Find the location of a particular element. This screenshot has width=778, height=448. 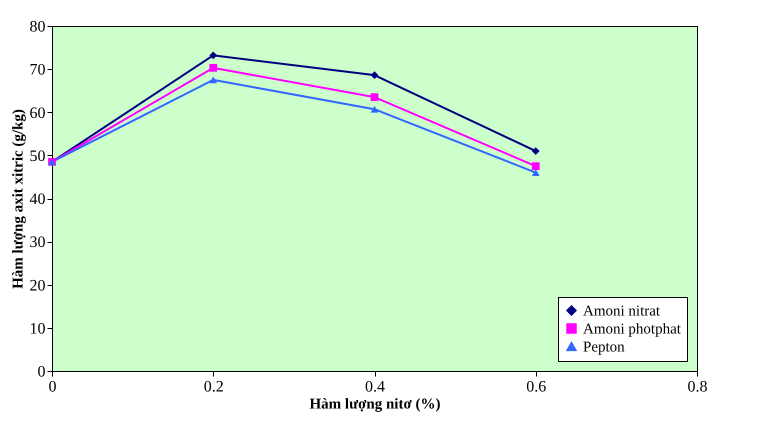

x-tick-label: 0.8 is located at coordinates (698, 387).